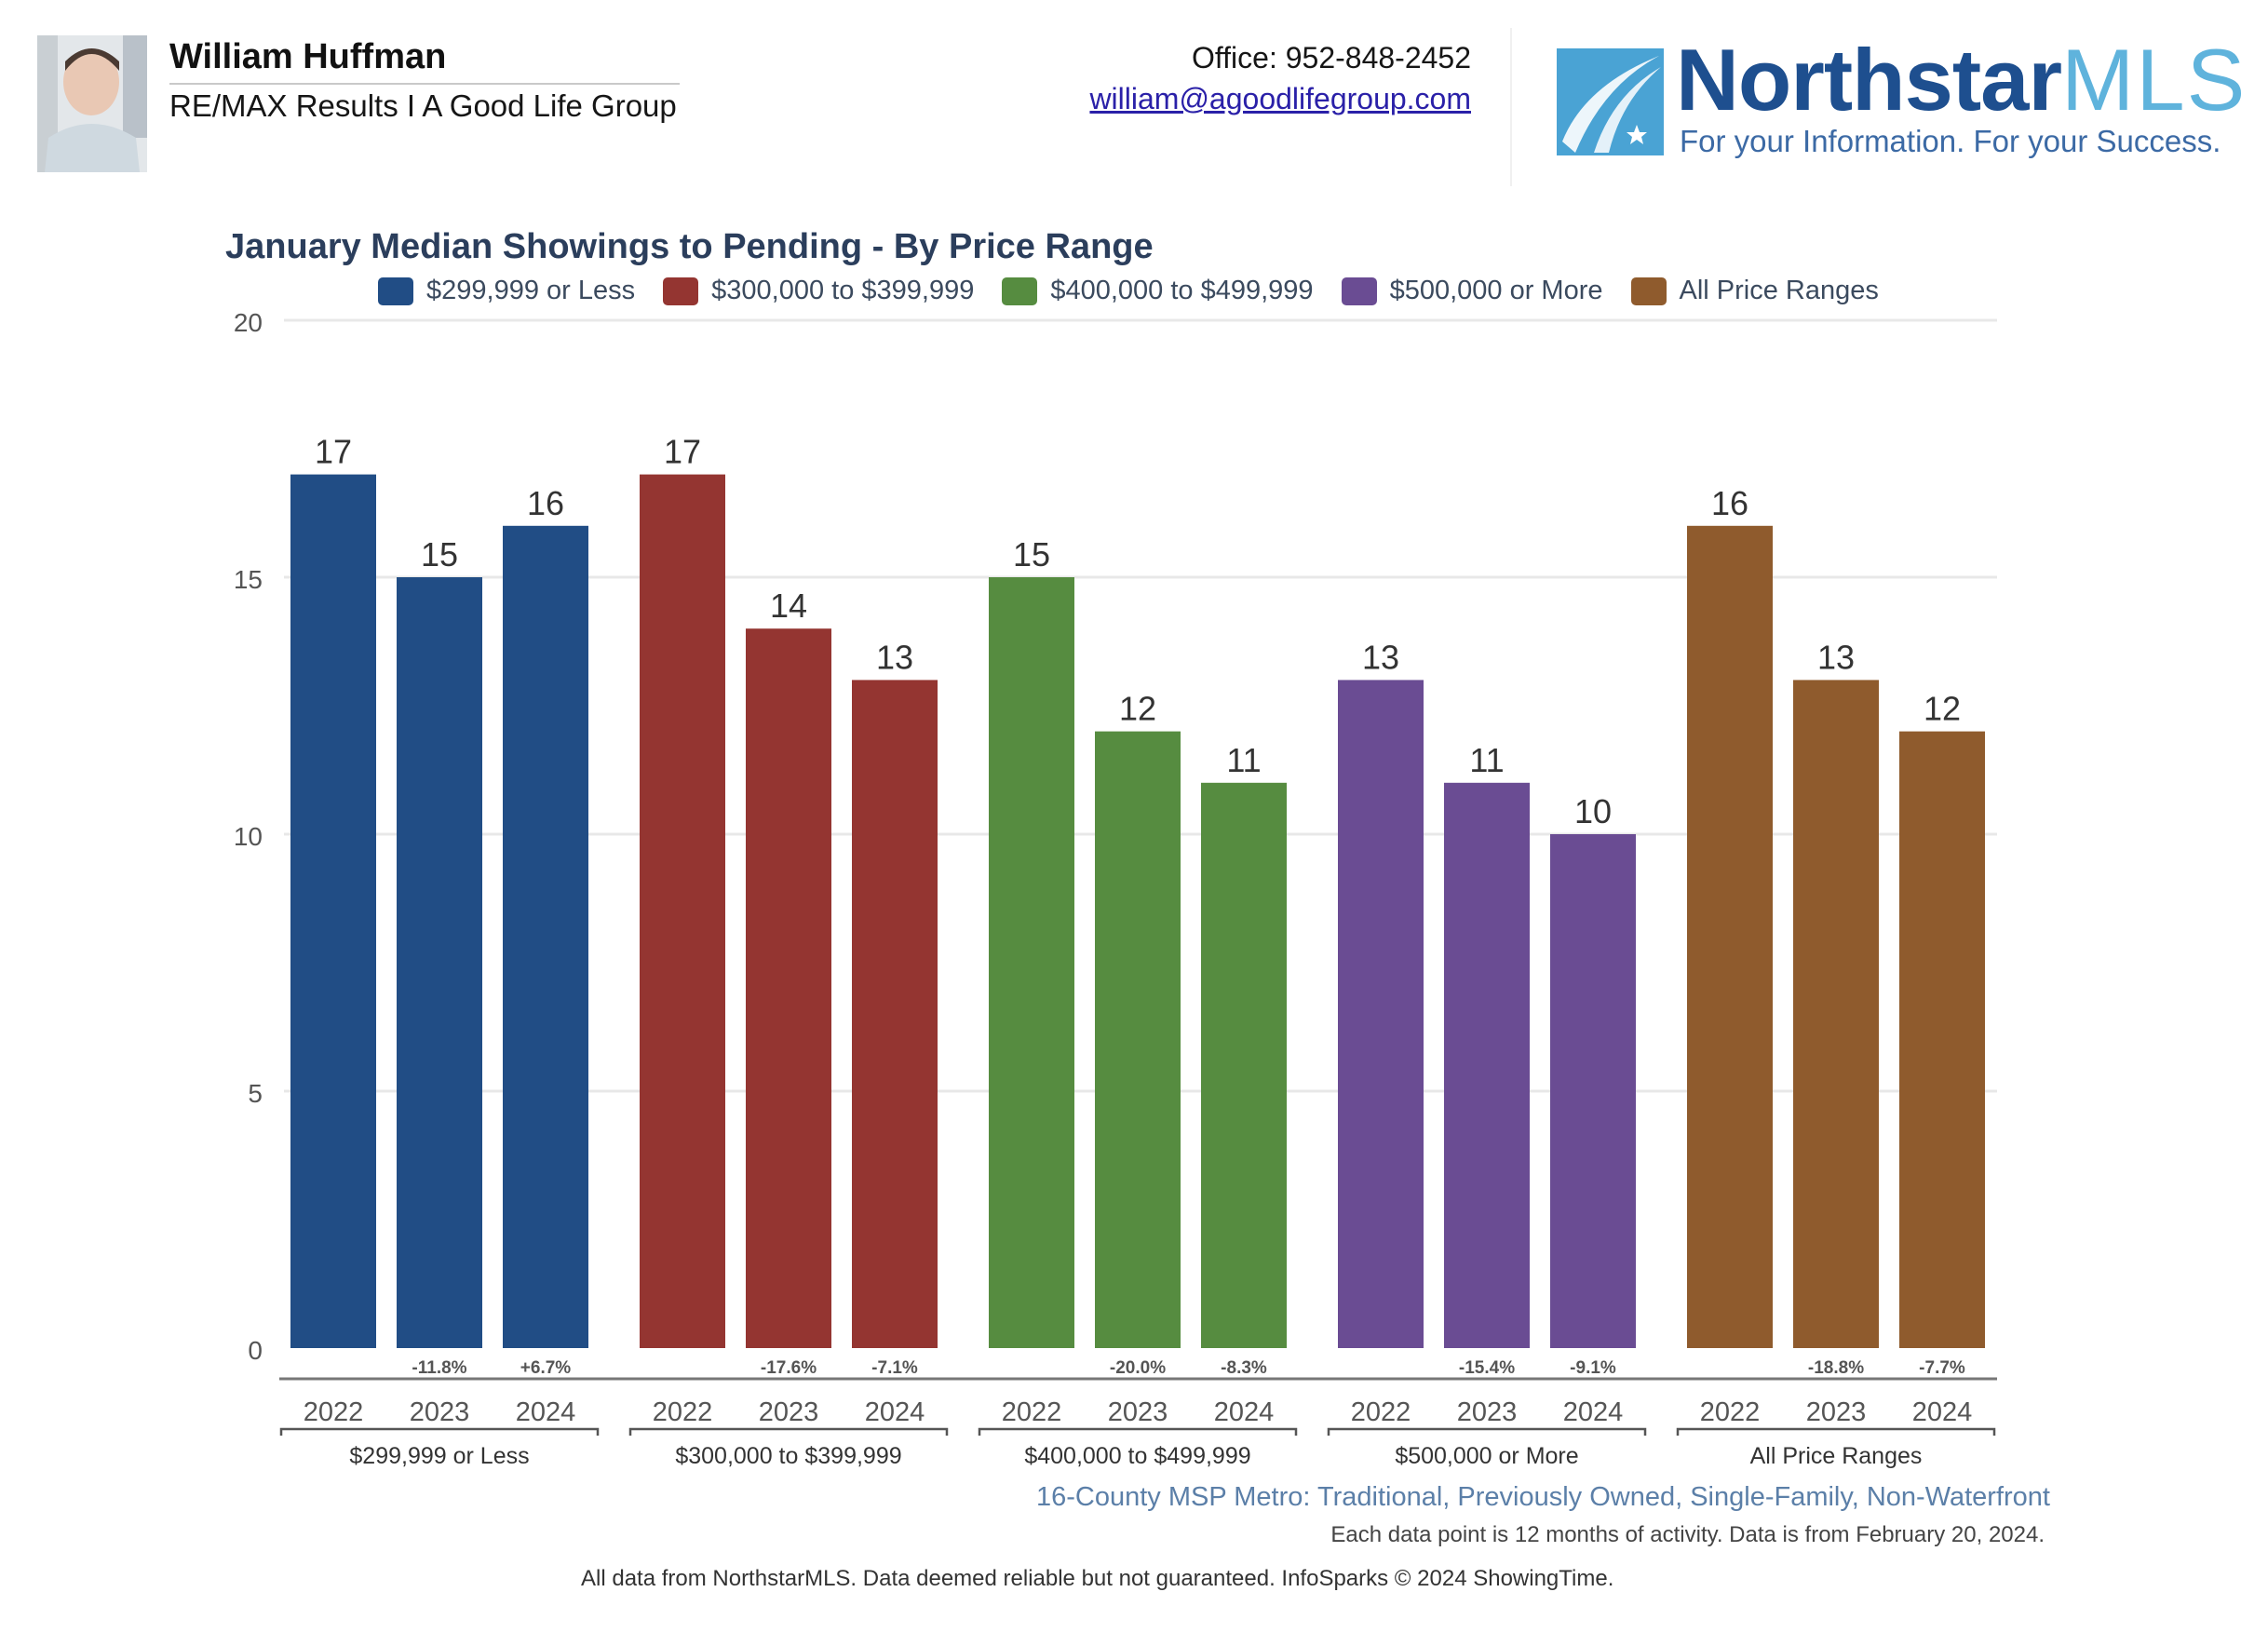 This screenshot has height=1646, width=2268. What do you see at coordinates (425, 84) in the screenshot?
I see `name-divider` at bounding box center [425, 84].